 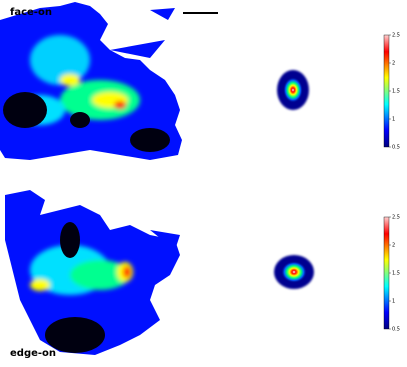 I want to click on edge-on-small-map, so click(x=294, y=272).